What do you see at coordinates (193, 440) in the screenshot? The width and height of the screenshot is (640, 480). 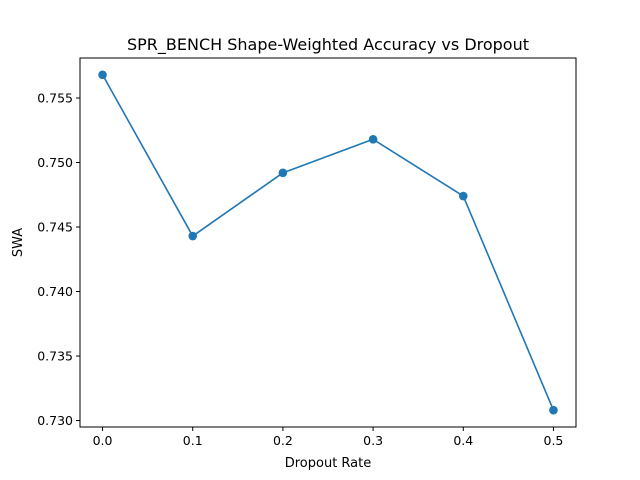 I see `x-tick-label: 0.1` at bounding box center [193, 440].